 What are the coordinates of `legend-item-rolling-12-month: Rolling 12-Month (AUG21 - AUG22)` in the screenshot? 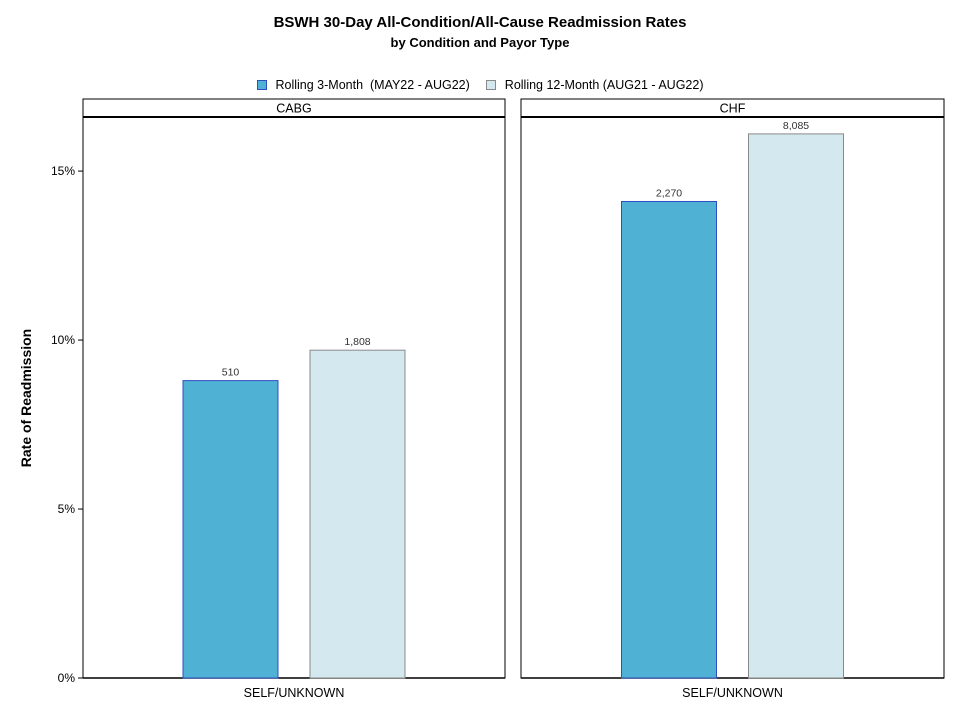 It's located at (594, 85).